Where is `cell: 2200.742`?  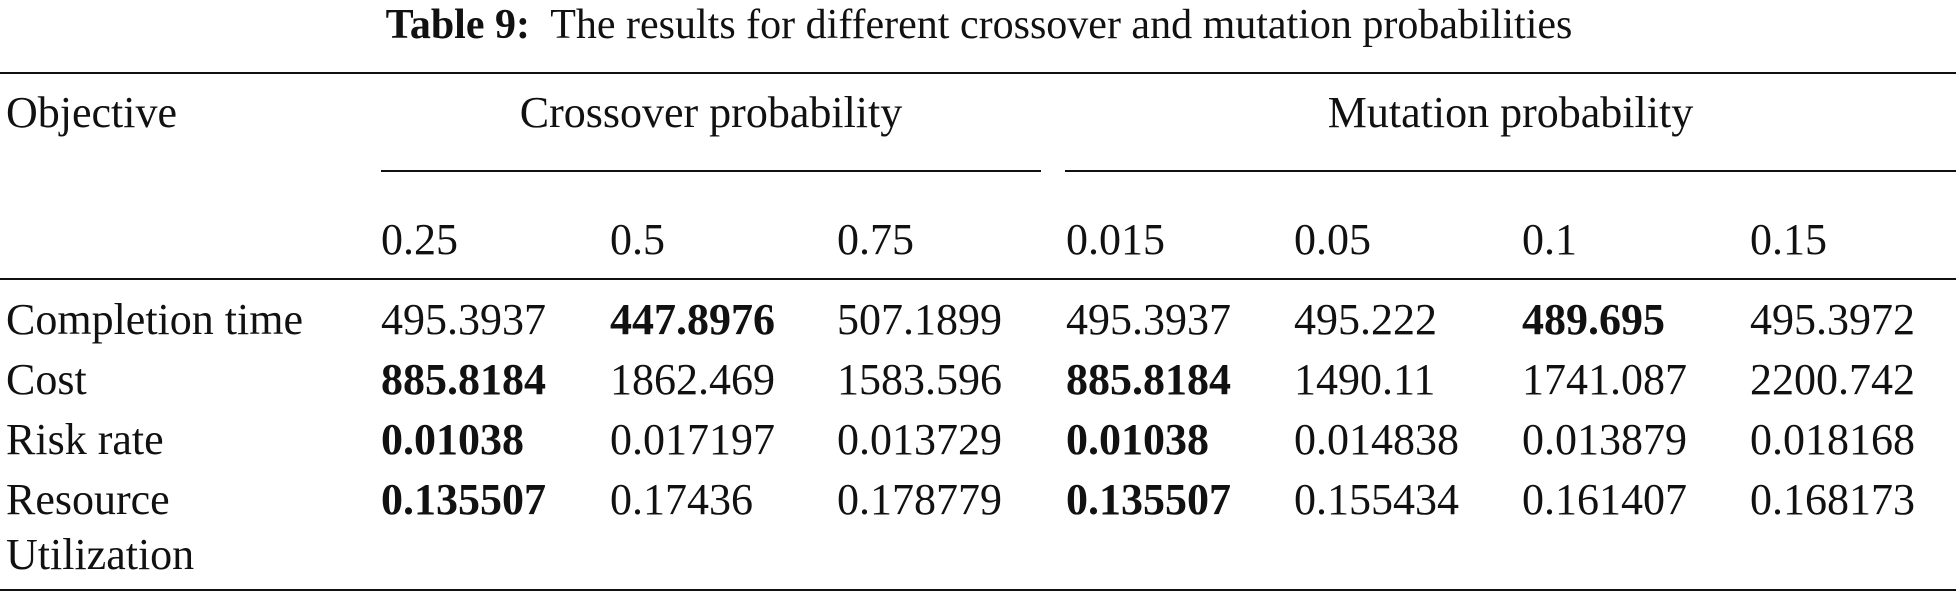
cell: 2200.742 is located at coordinates (1832, 379).